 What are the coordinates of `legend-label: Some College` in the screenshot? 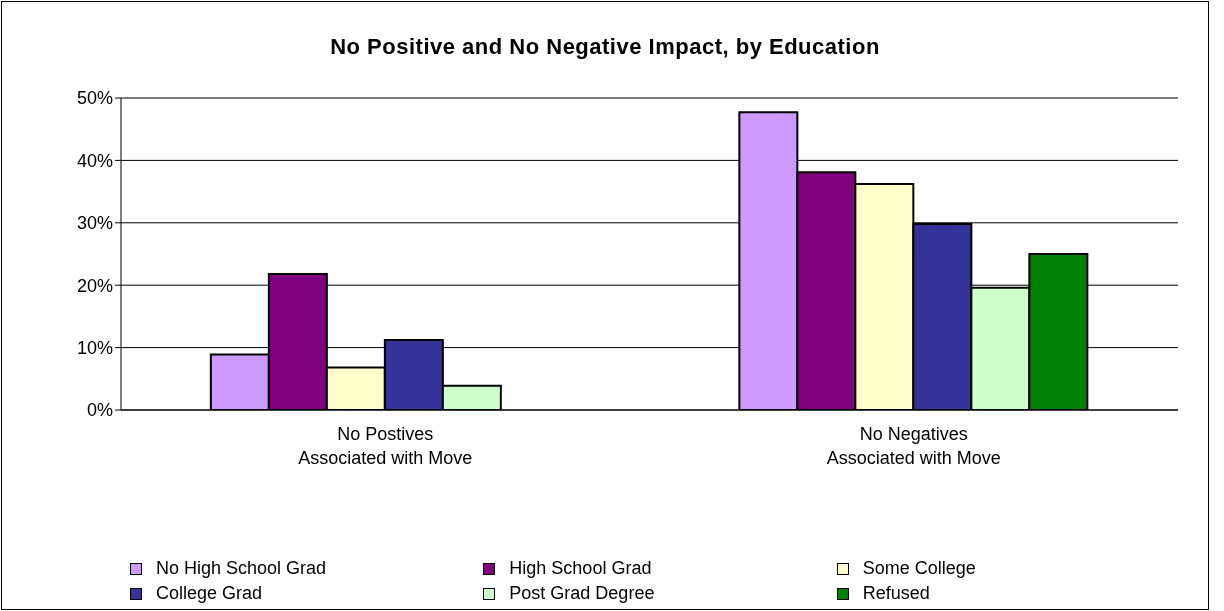 It's located at (919, 568).